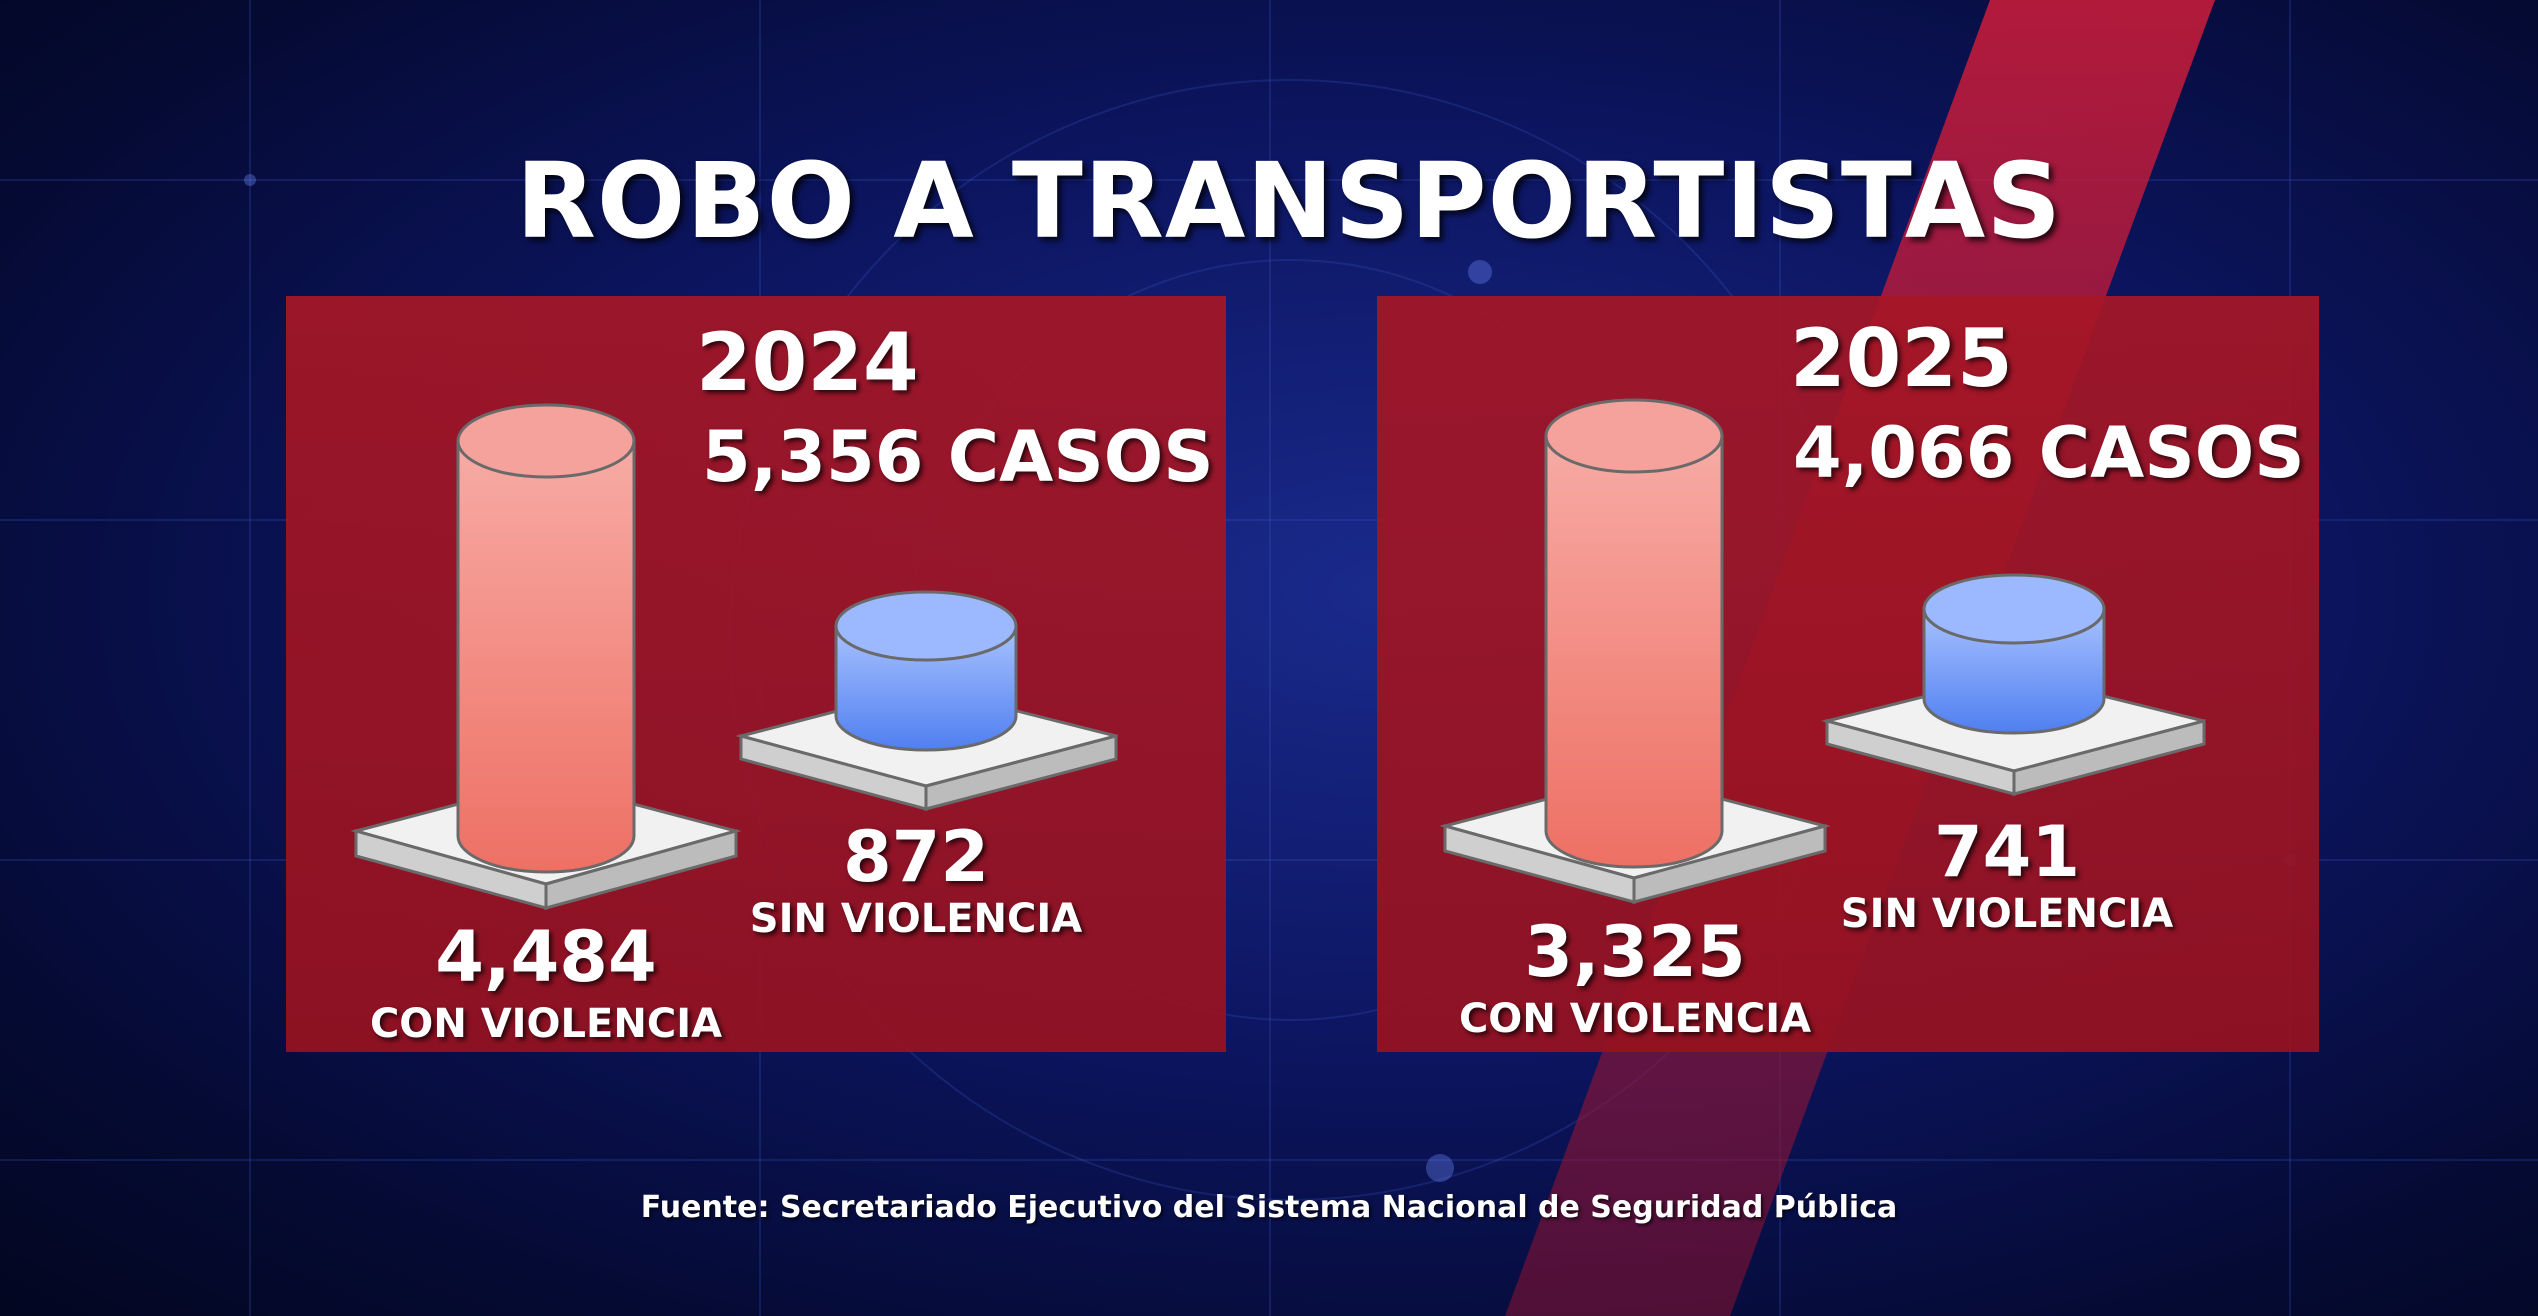  I want to click on bars-2024, so click(734, 656).